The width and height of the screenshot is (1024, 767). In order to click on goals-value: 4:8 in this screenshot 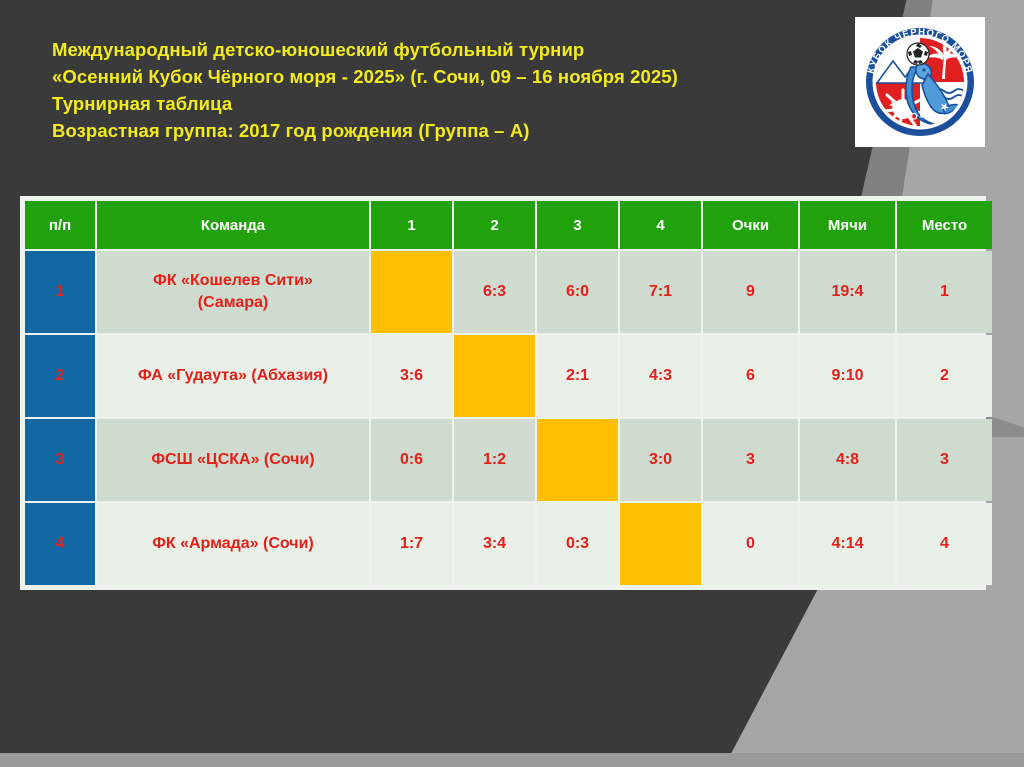, I will do `click(847, 460)`.